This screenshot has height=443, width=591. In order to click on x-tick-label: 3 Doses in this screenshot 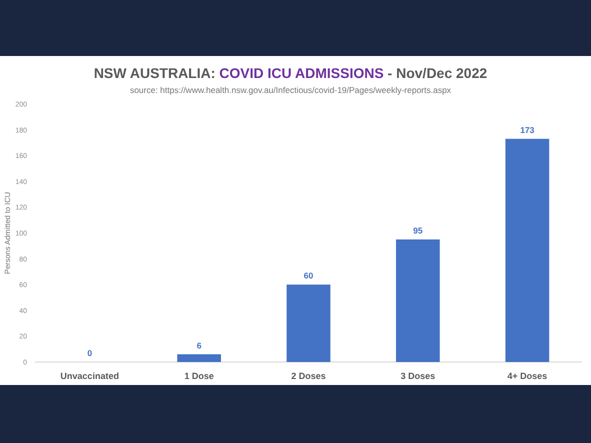, I will do `click(418, 376)`.